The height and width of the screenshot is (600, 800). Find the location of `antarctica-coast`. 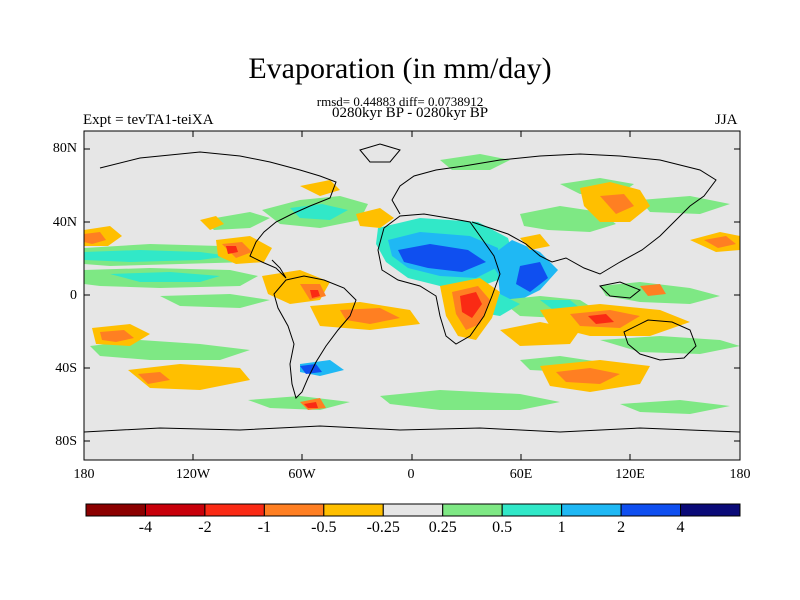

antarctica-coast is located at coordinates (412, 429).